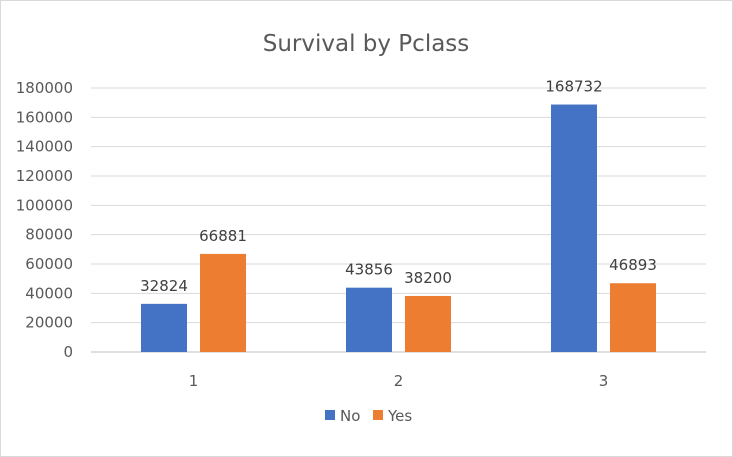 The width and height of the screenshot is (733, 457). Describe the element at coordinates (44, 147) in the screenshot. I see `y-tick-label: 140000` at that location.